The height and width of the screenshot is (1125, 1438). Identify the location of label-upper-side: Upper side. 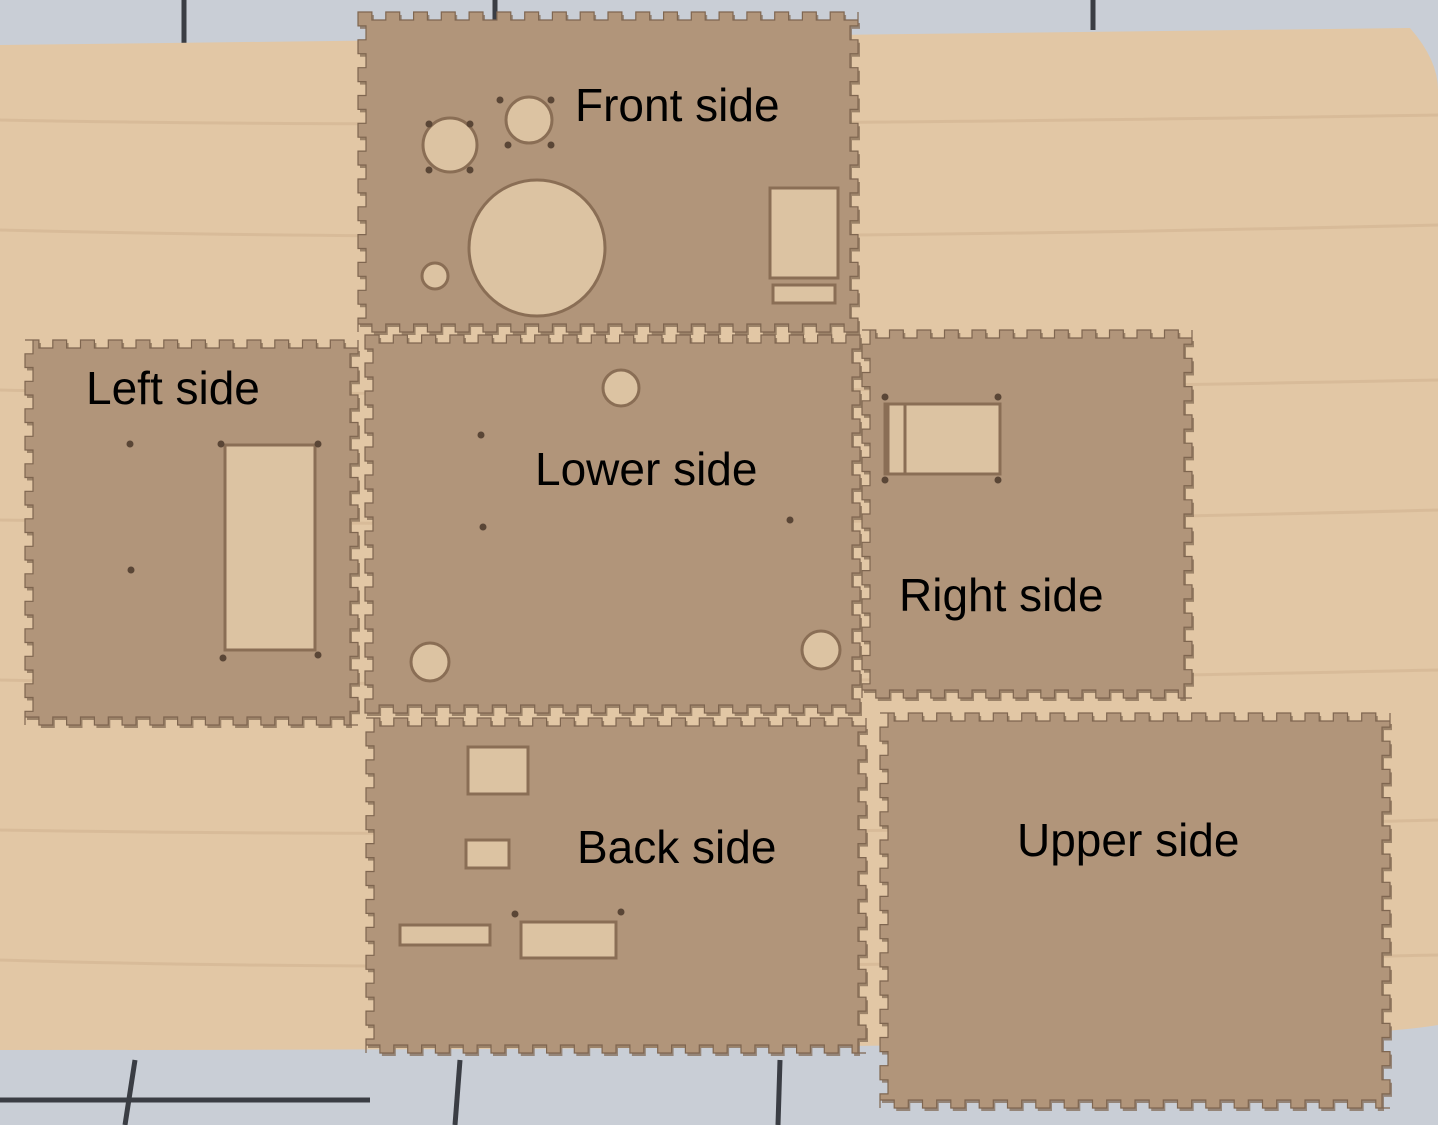
(1128, 840).